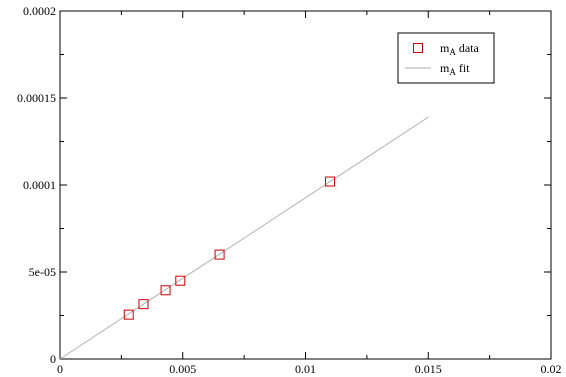 This screenshot has width=566, height=377. What do you see at coordinates (42, 272) in the screenshot?
I see `y-tick-label: 5e-05` at bounding box center [42, 272].